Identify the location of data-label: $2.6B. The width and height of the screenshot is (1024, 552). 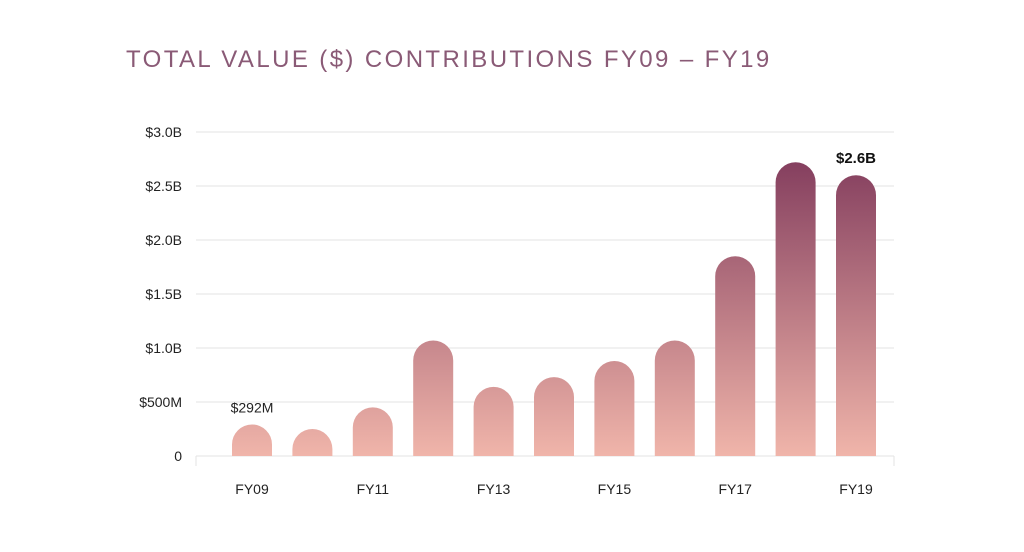
(856, 158).